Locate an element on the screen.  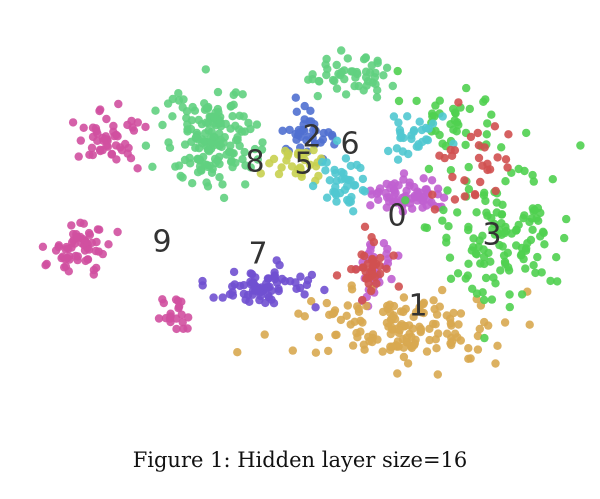
figure-caption: Figure 1: Hidden layer size=16 is located at coordinates (300, 460).